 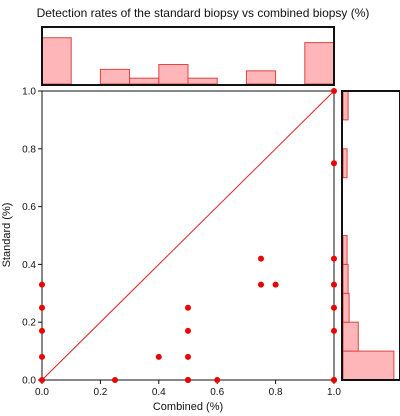 I want to click on y-tick-label: 1.0, so click(x=29, y=92).